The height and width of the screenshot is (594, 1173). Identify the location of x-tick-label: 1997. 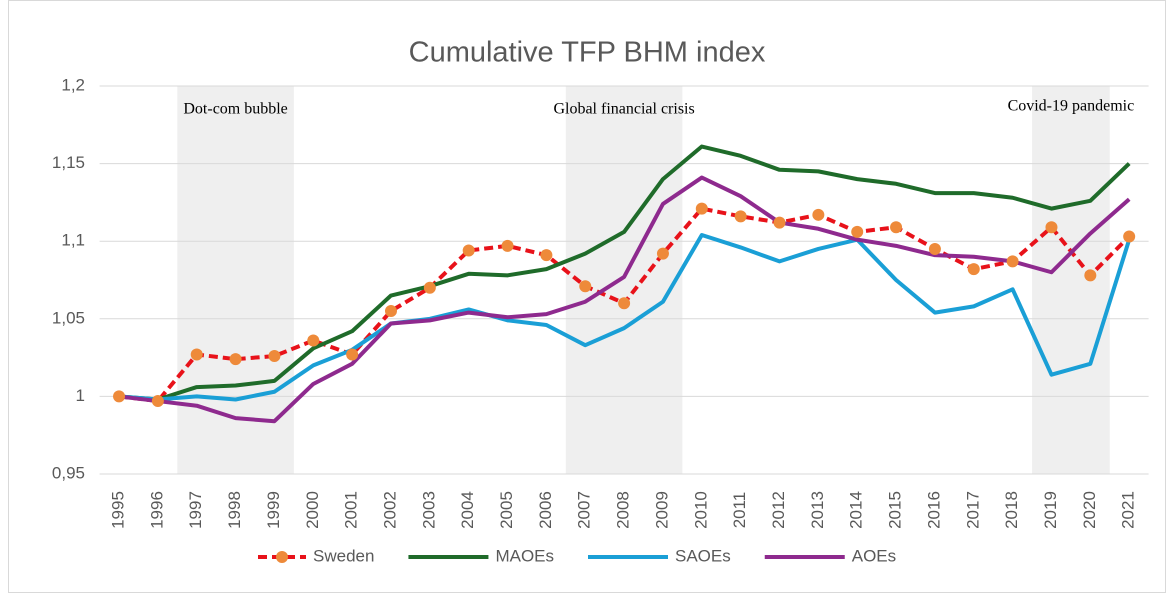
(195, 510).